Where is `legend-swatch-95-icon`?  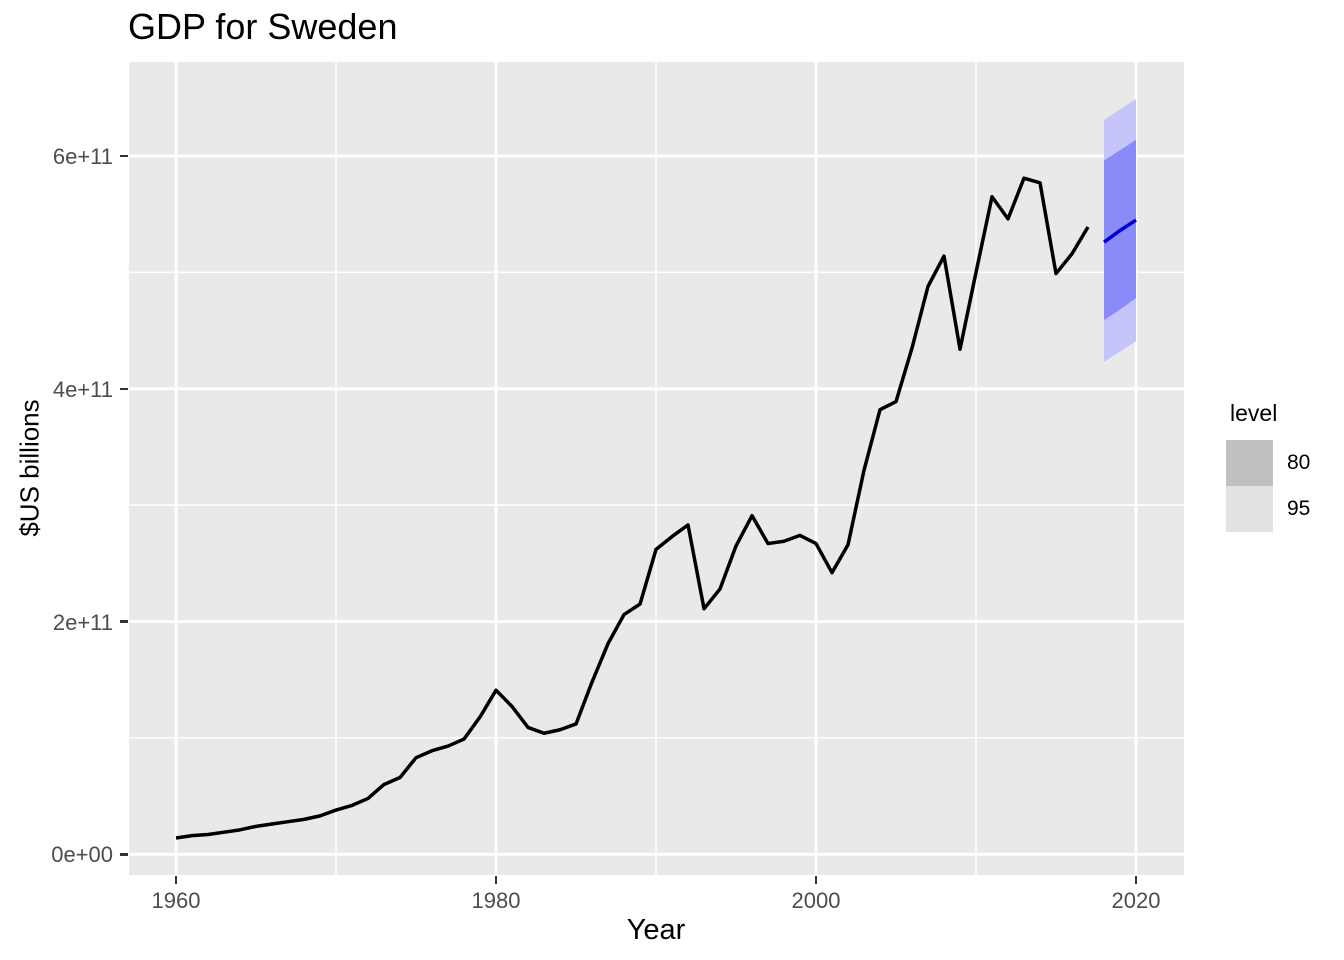 legend-swatch-95-icon is located at coordinates (1249, 509).